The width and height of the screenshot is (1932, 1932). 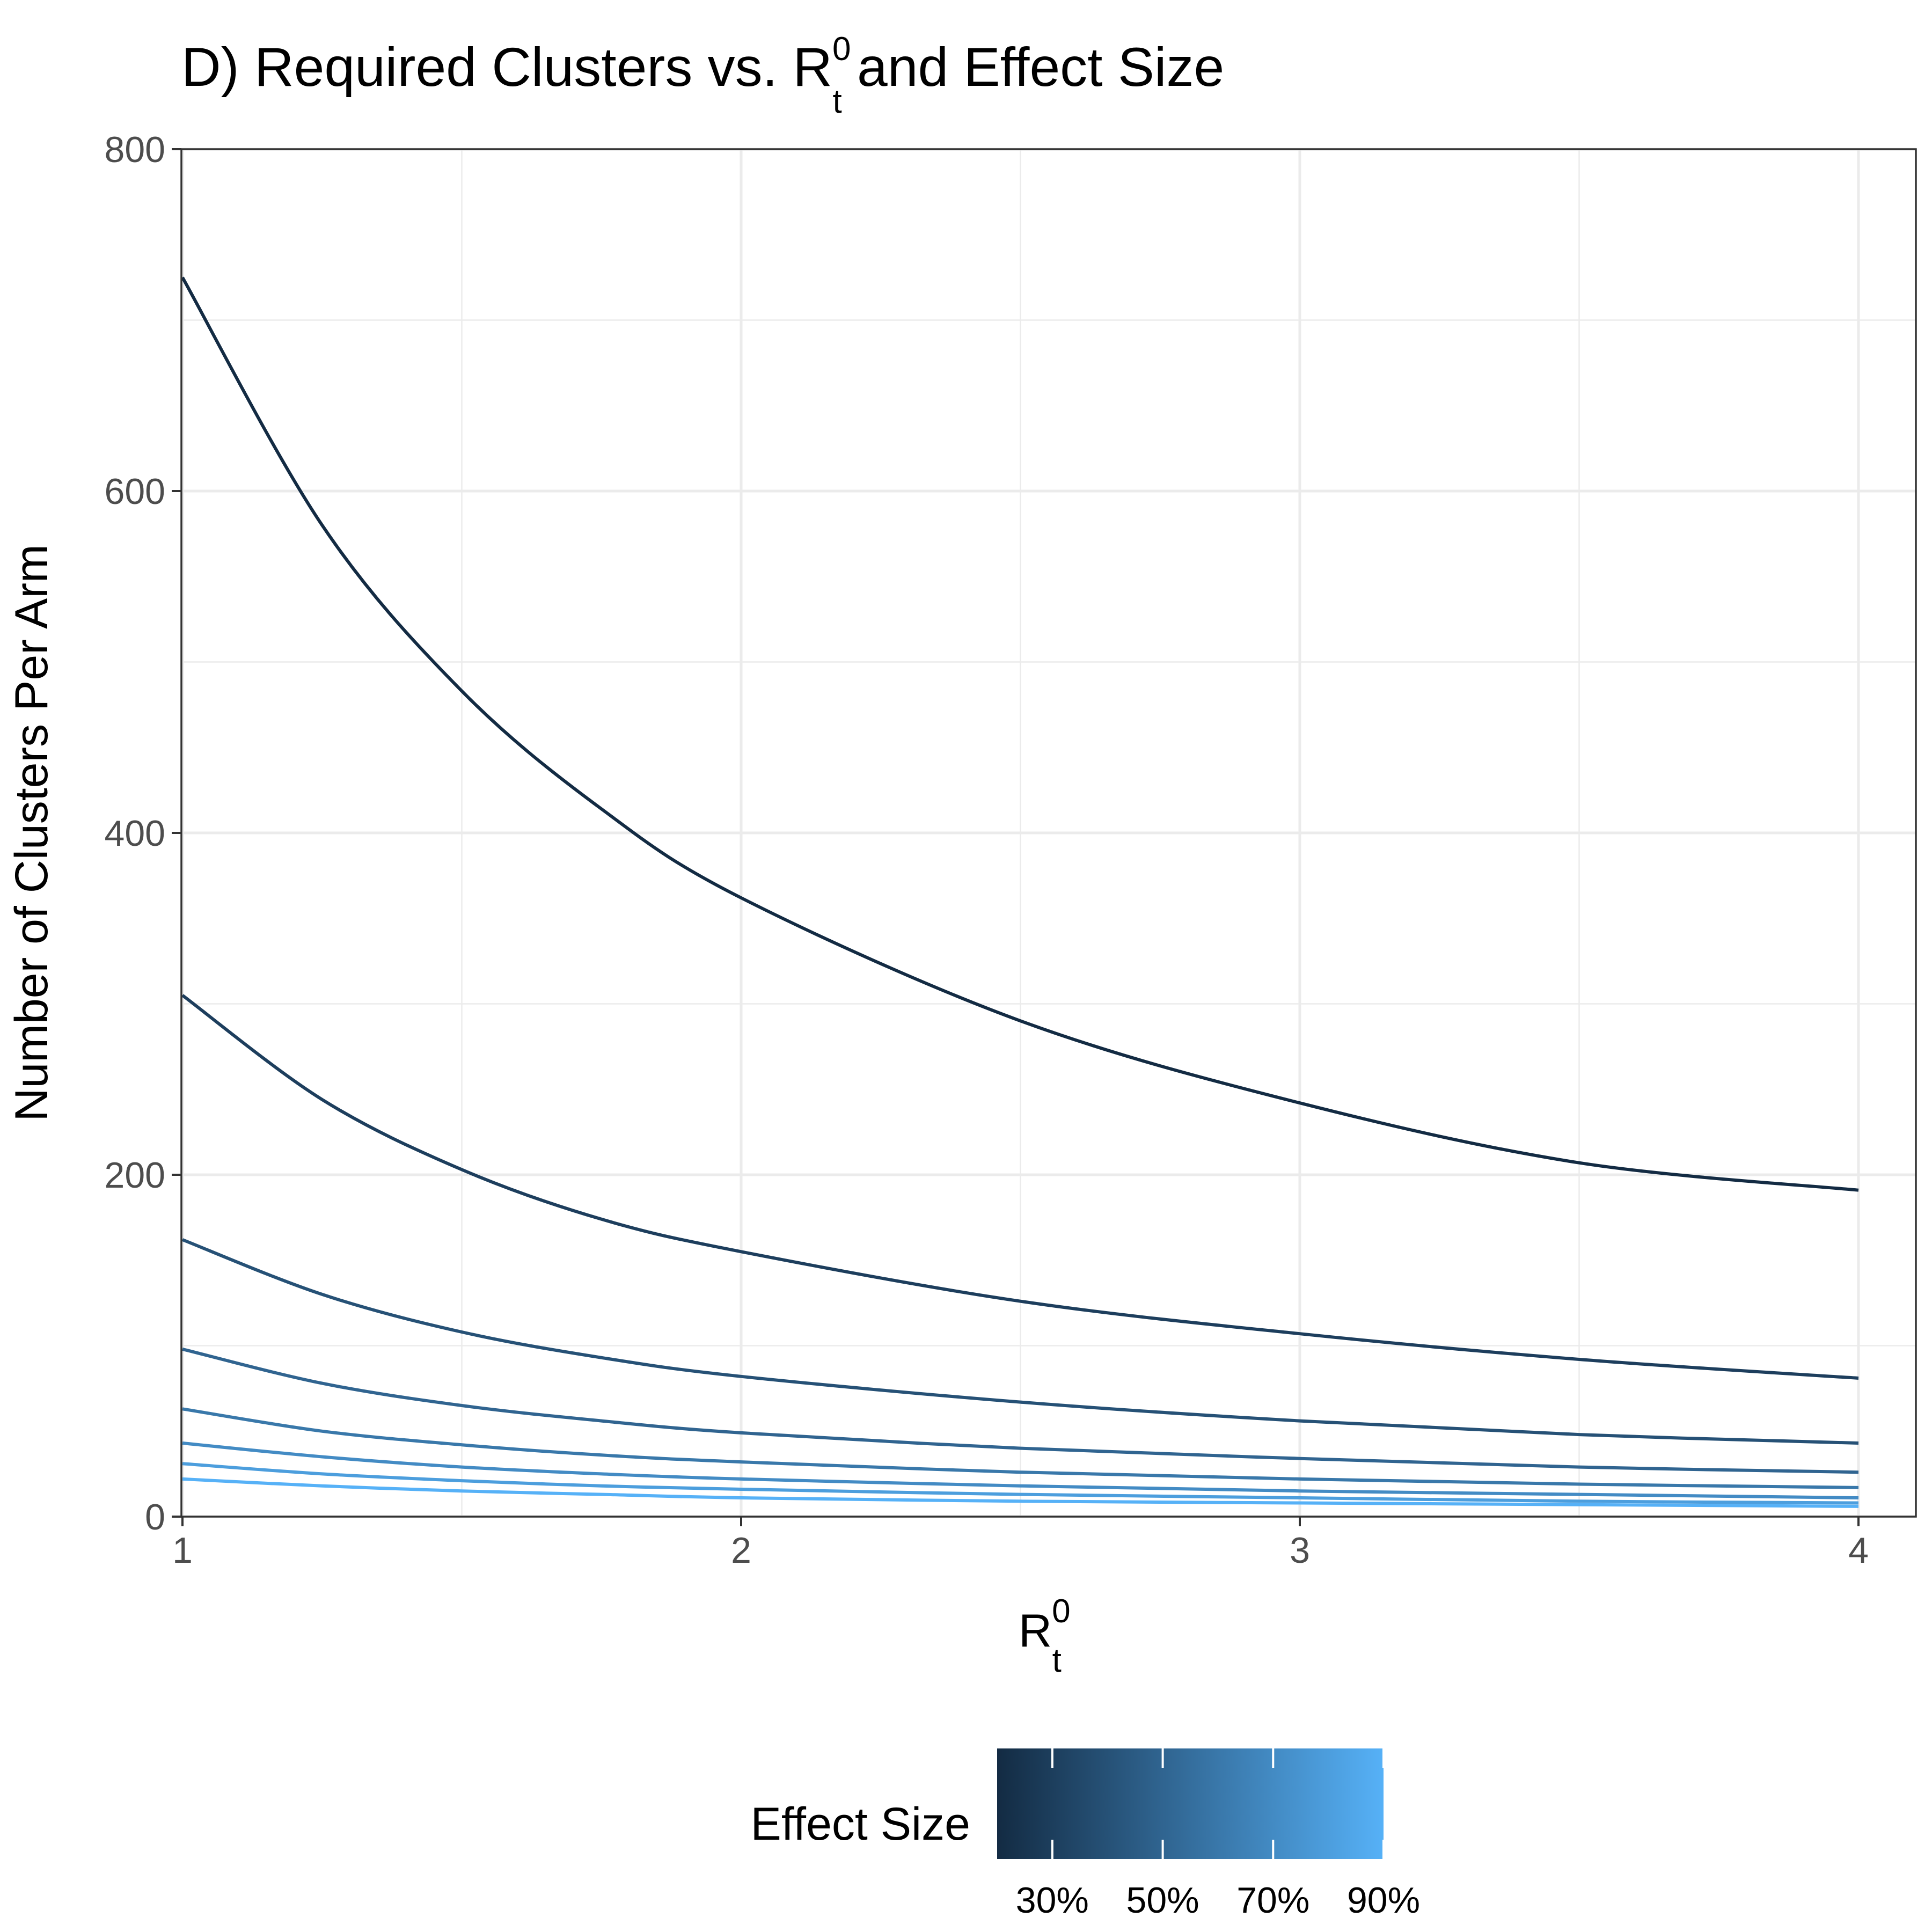 I want to click on y-axis-title: Number of Clusters Per Arm, so click(x=31, y=832).